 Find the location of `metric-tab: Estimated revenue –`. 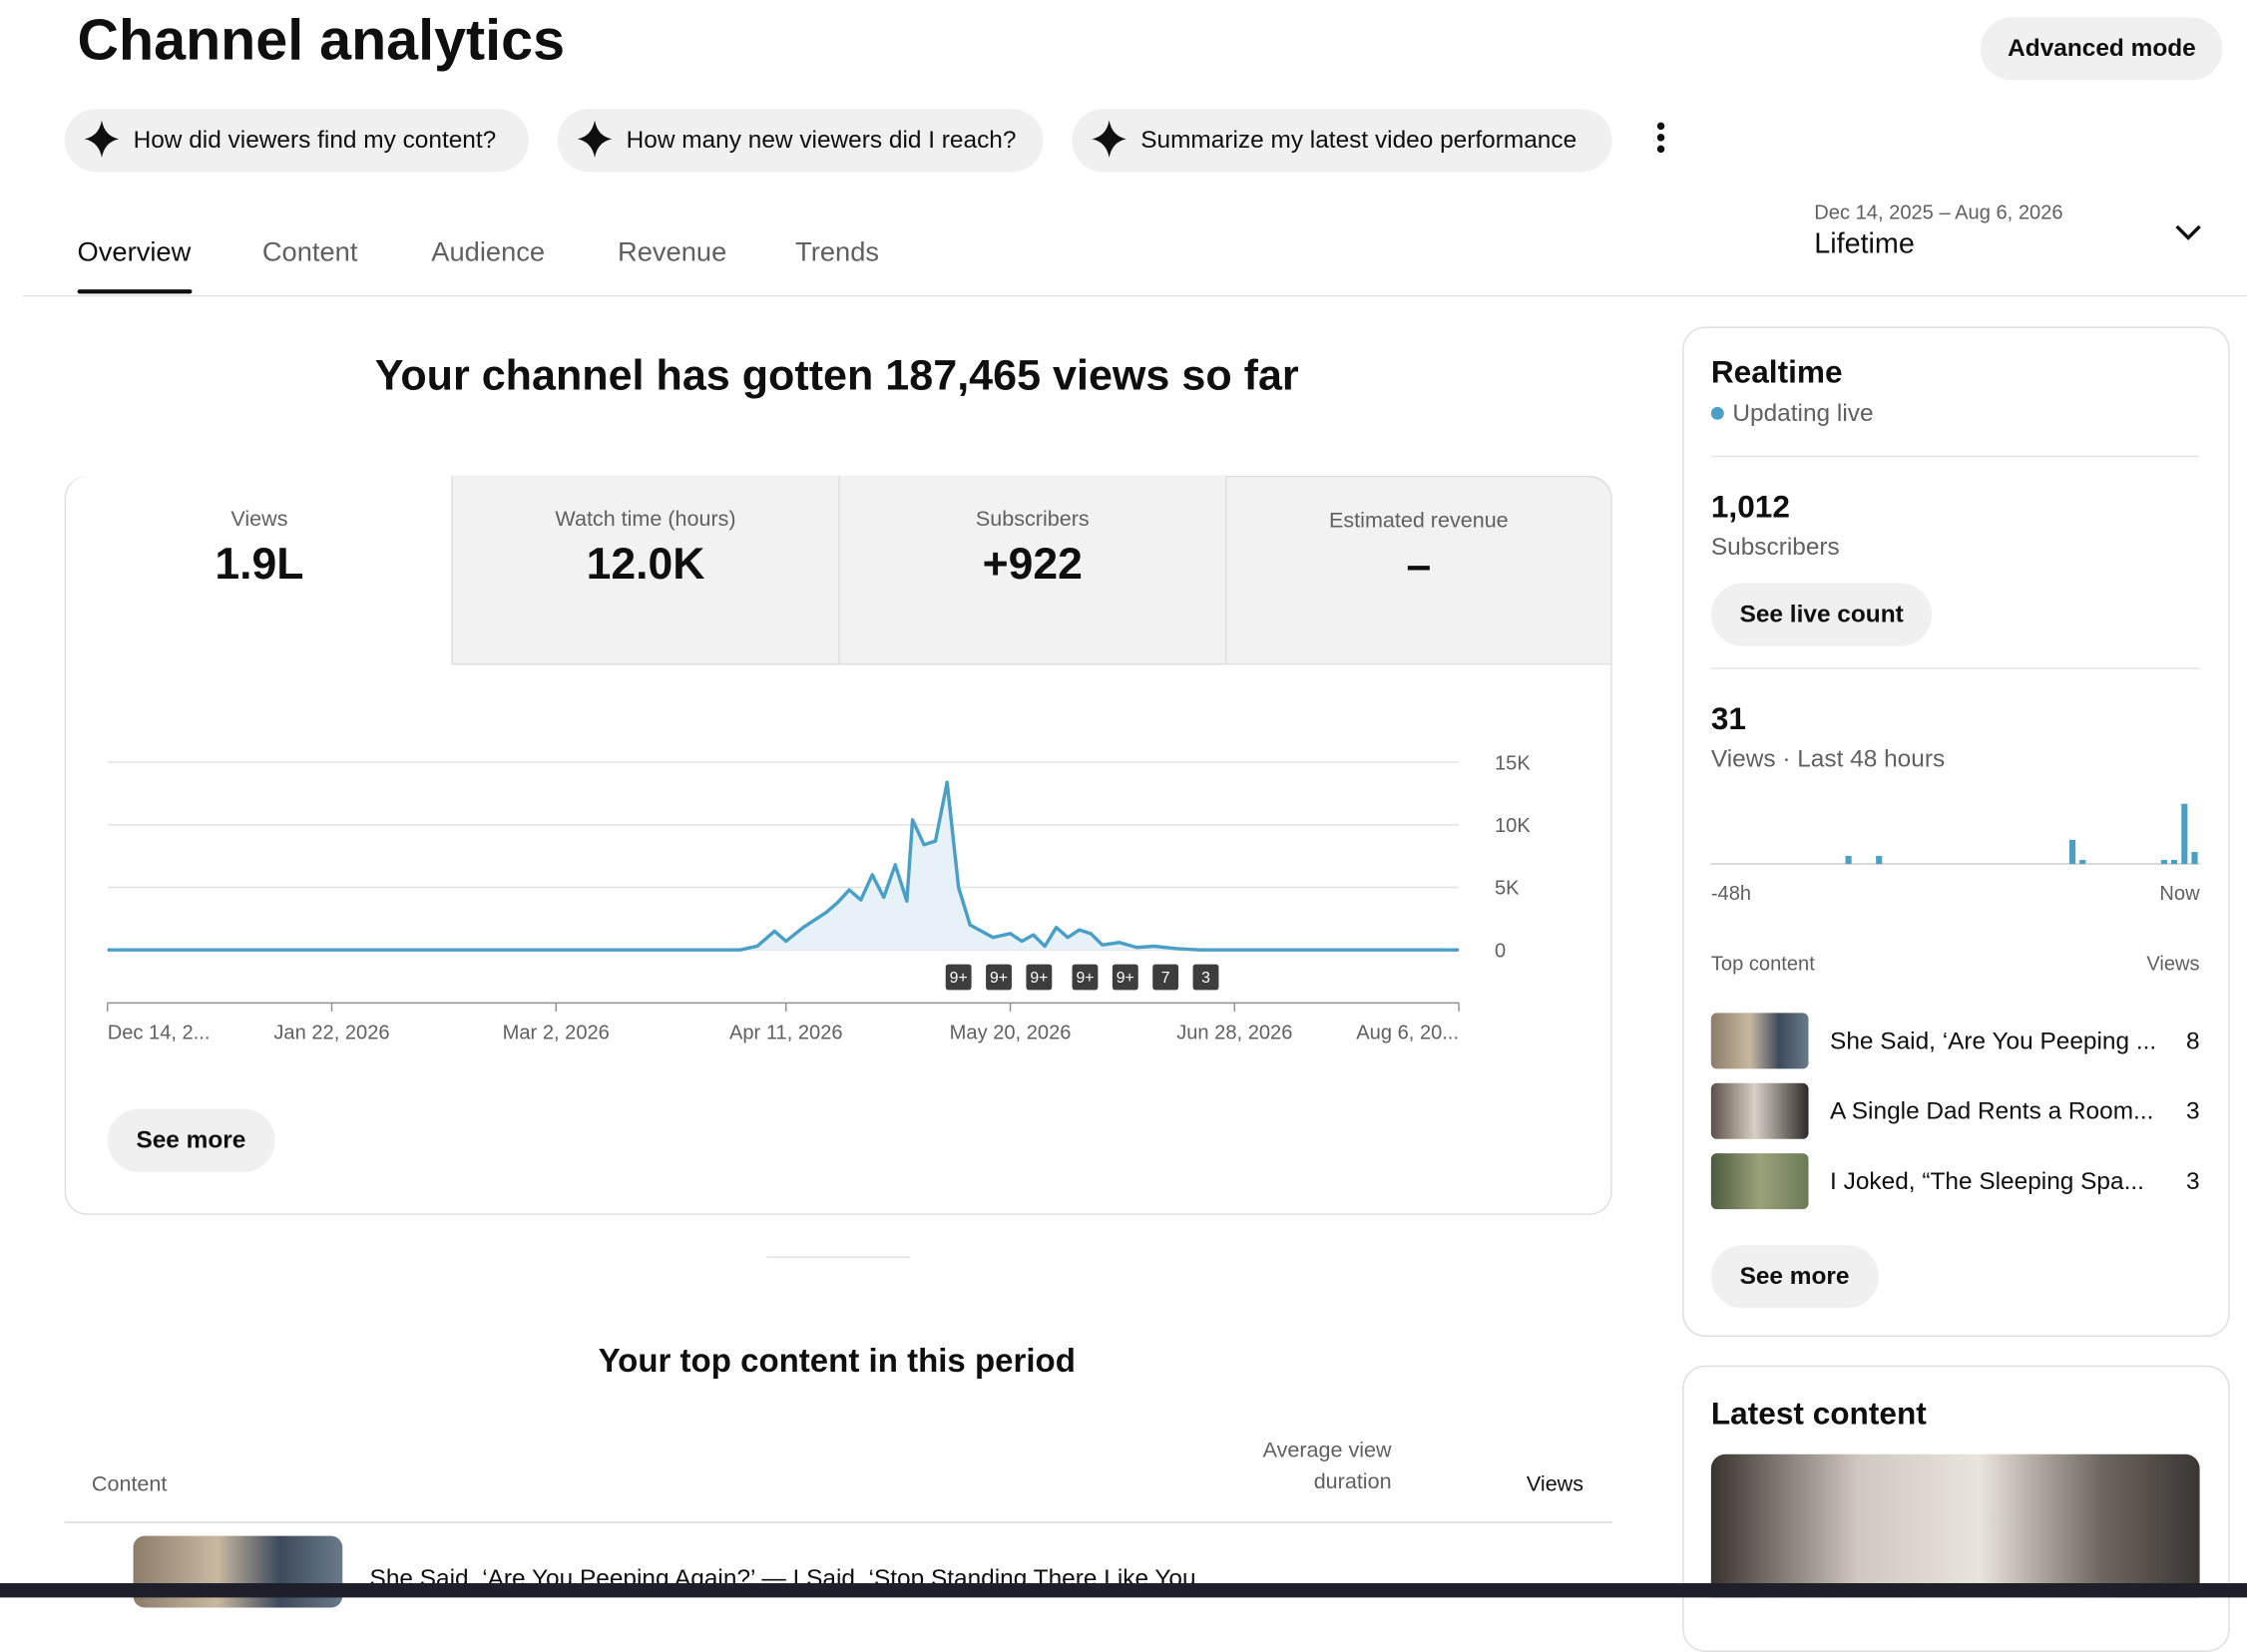

metric-tab: Estimated revenue – is located at coordinates (1417, 570).